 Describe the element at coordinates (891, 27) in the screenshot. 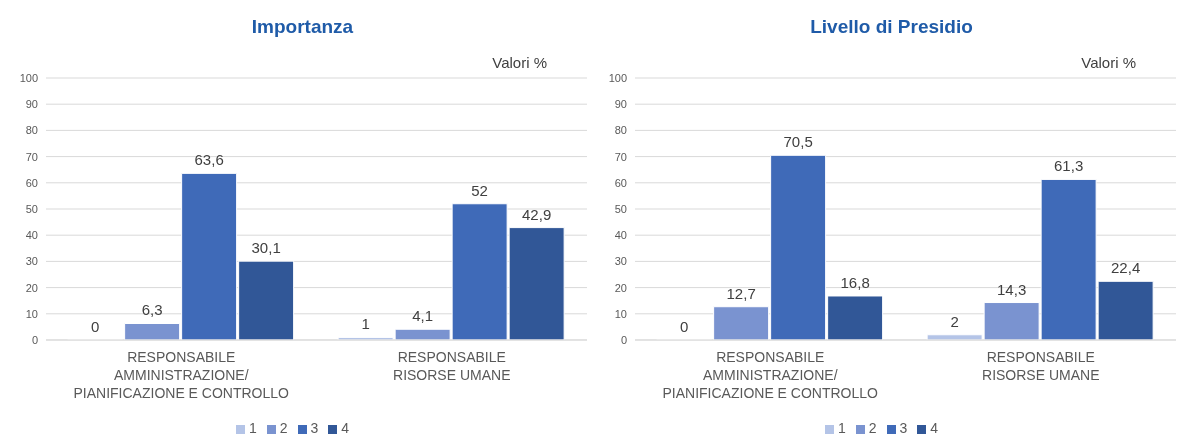

I see `chart-title: Livello di Presidio` at that location.